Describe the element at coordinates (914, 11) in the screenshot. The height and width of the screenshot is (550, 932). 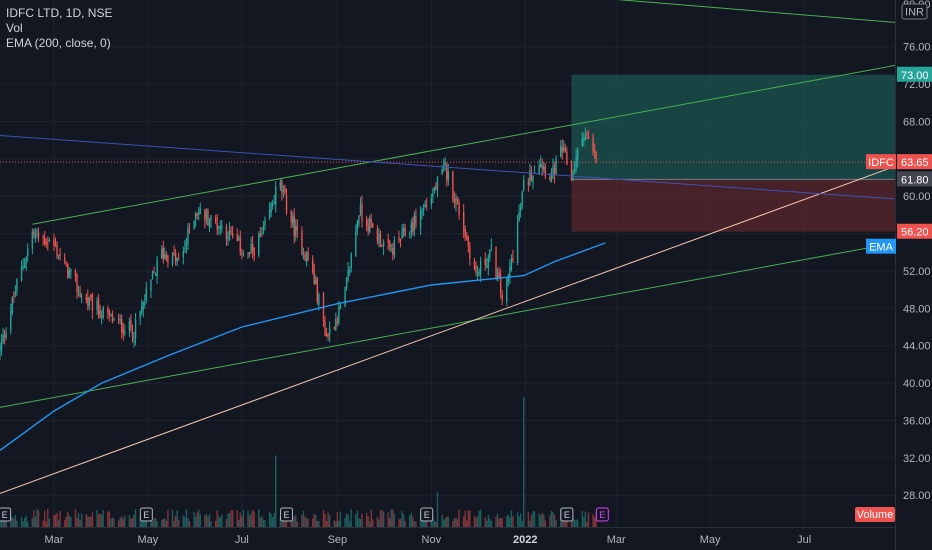
I see `currency-badge: INR` at that location.